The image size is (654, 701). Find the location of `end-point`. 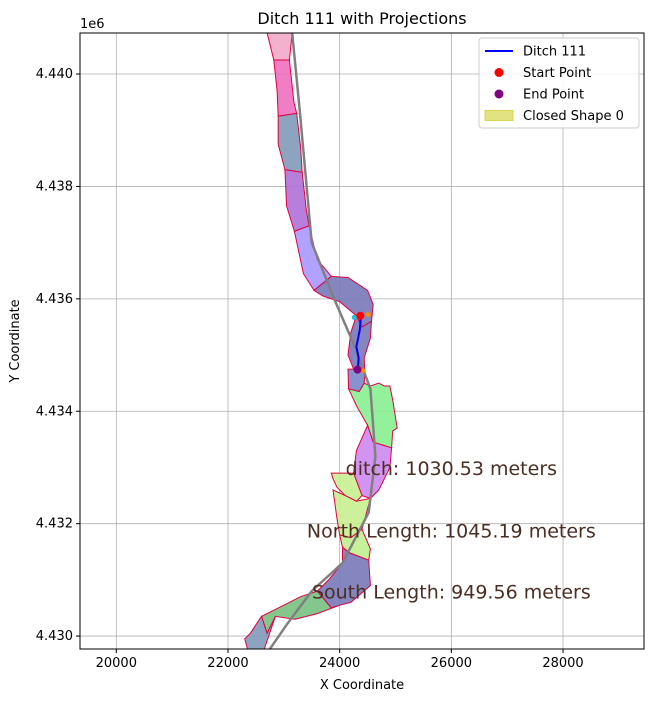

end-point is located at coordinates (357, 369).